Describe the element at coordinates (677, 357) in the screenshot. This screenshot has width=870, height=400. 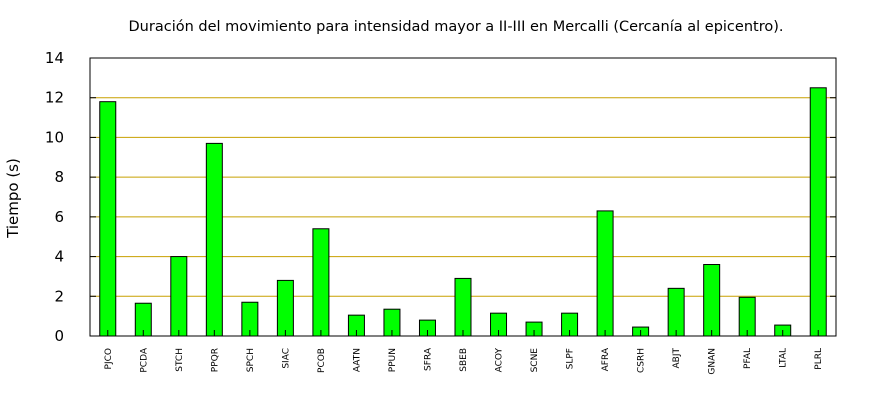
I see `x-tick-label: ABJT` at that location.